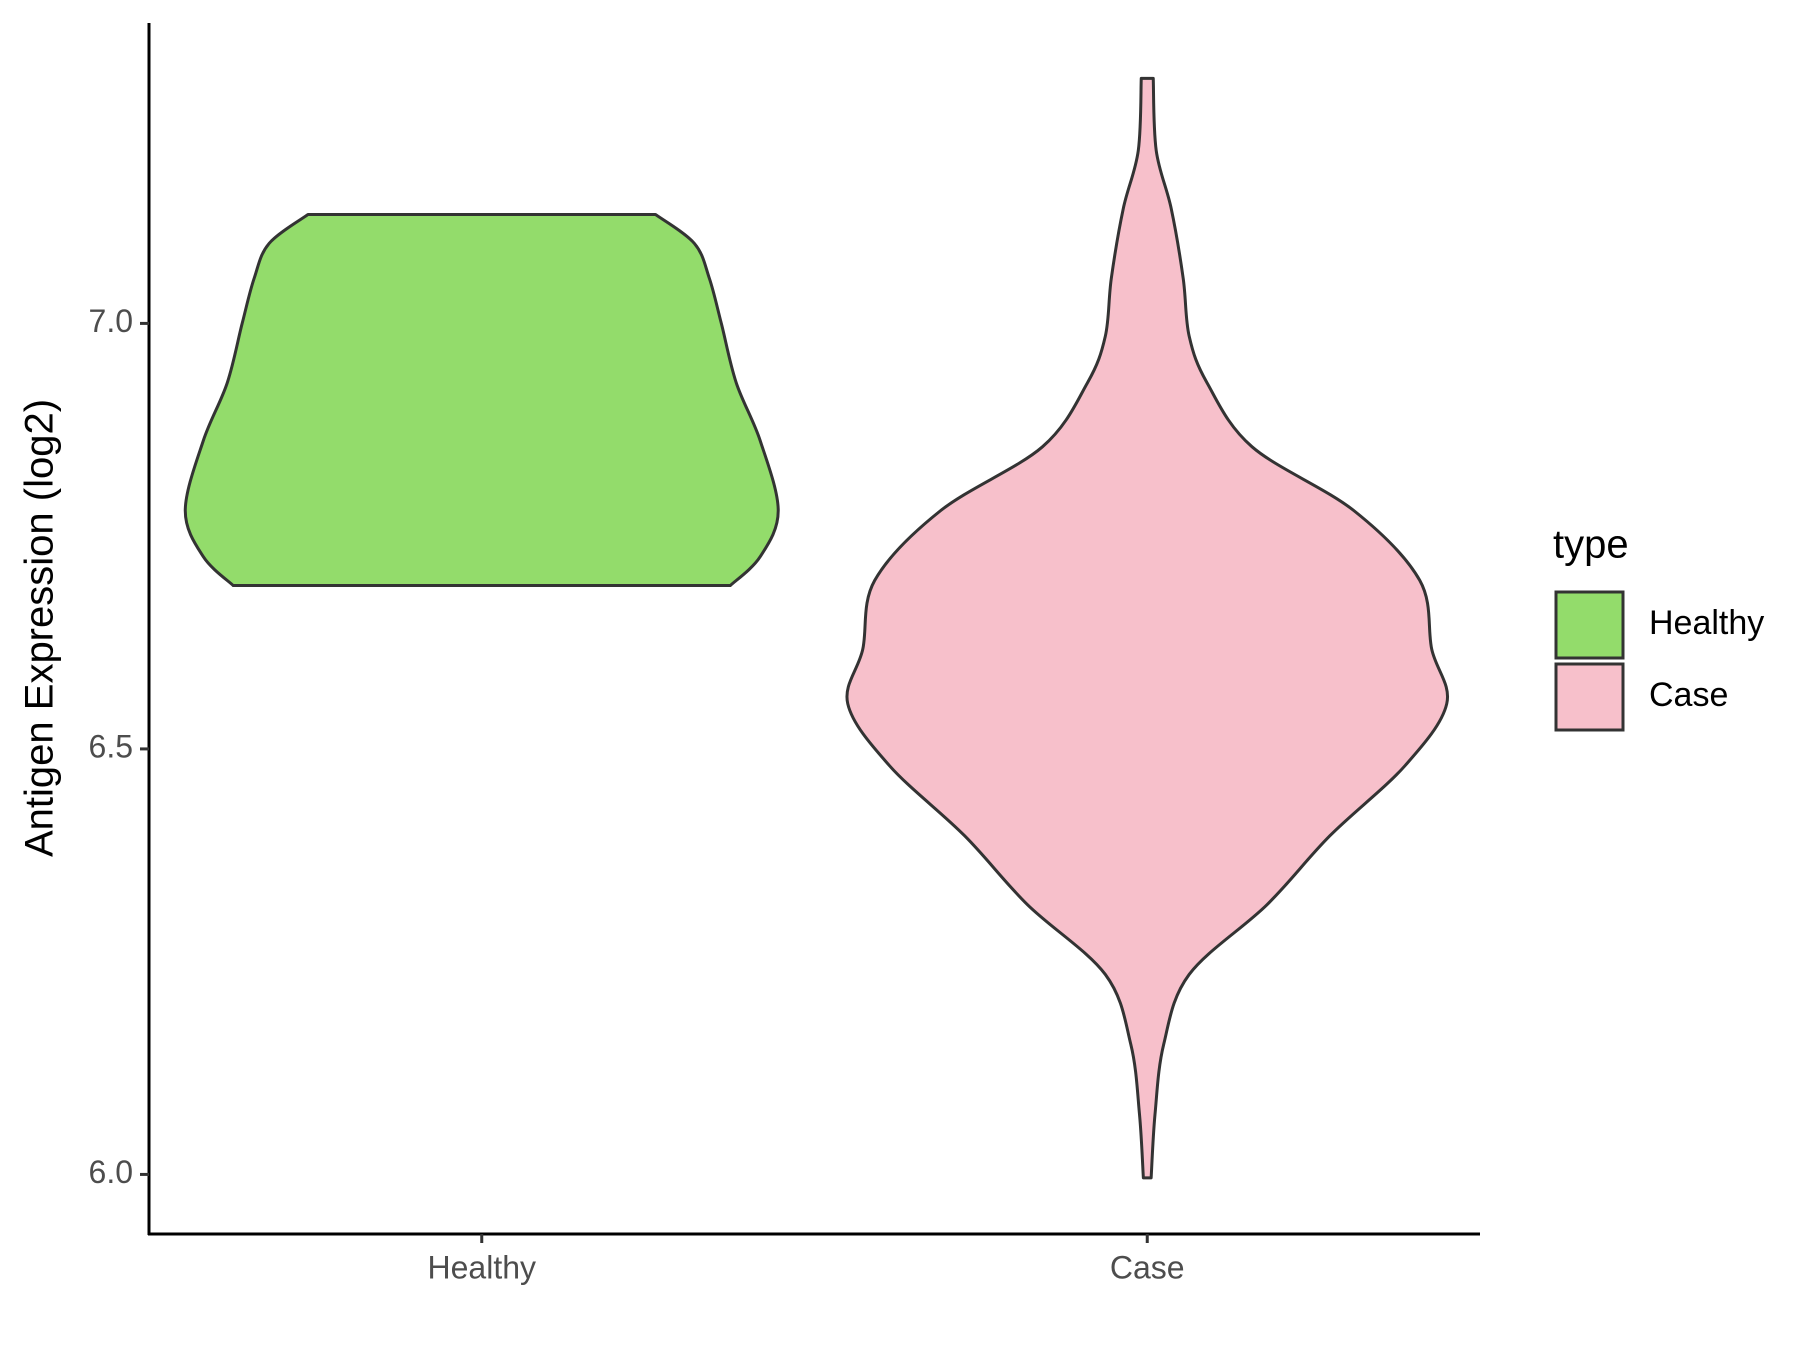  What do you see at coordinates (482, 1267) in the screenshot?
I see `x-tick-label: Healthy` at bounding box center [482, 1267].